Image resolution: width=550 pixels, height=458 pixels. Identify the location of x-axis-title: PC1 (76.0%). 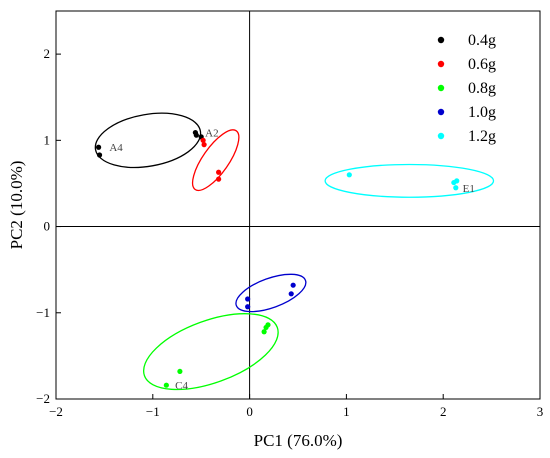
(298, 440).